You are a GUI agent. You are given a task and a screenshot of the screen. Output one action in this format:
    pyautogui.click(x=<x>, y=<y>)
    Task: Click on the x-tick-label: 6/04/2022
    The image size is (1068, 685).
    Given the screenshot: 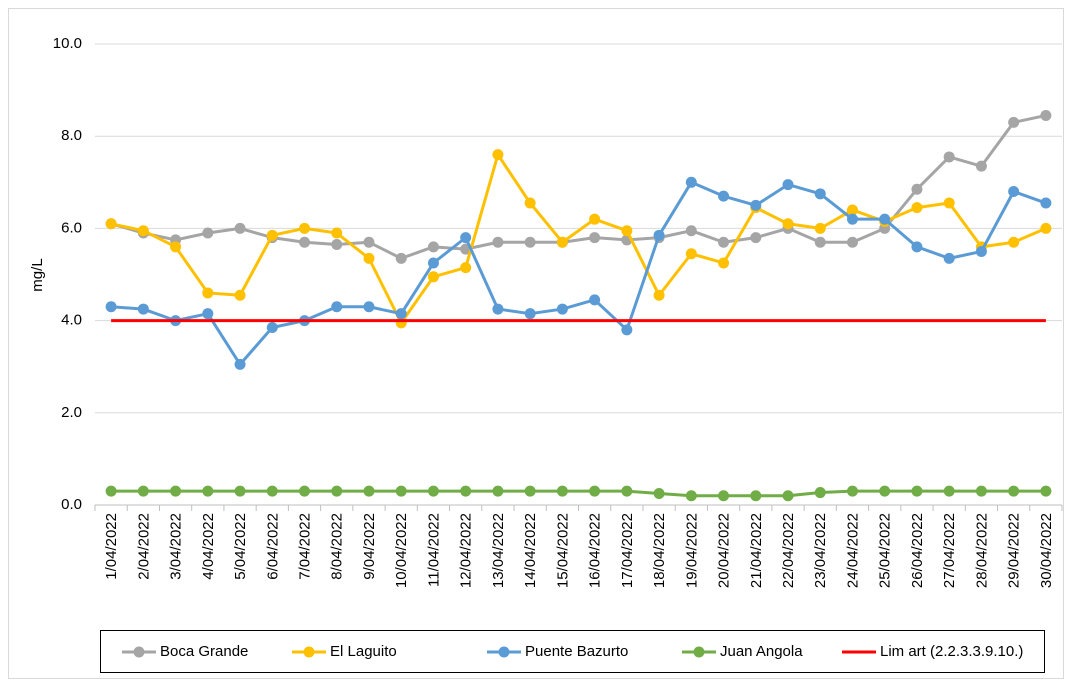 What is the action you would take?
    pyautogui.click(x=272, y=546)
    